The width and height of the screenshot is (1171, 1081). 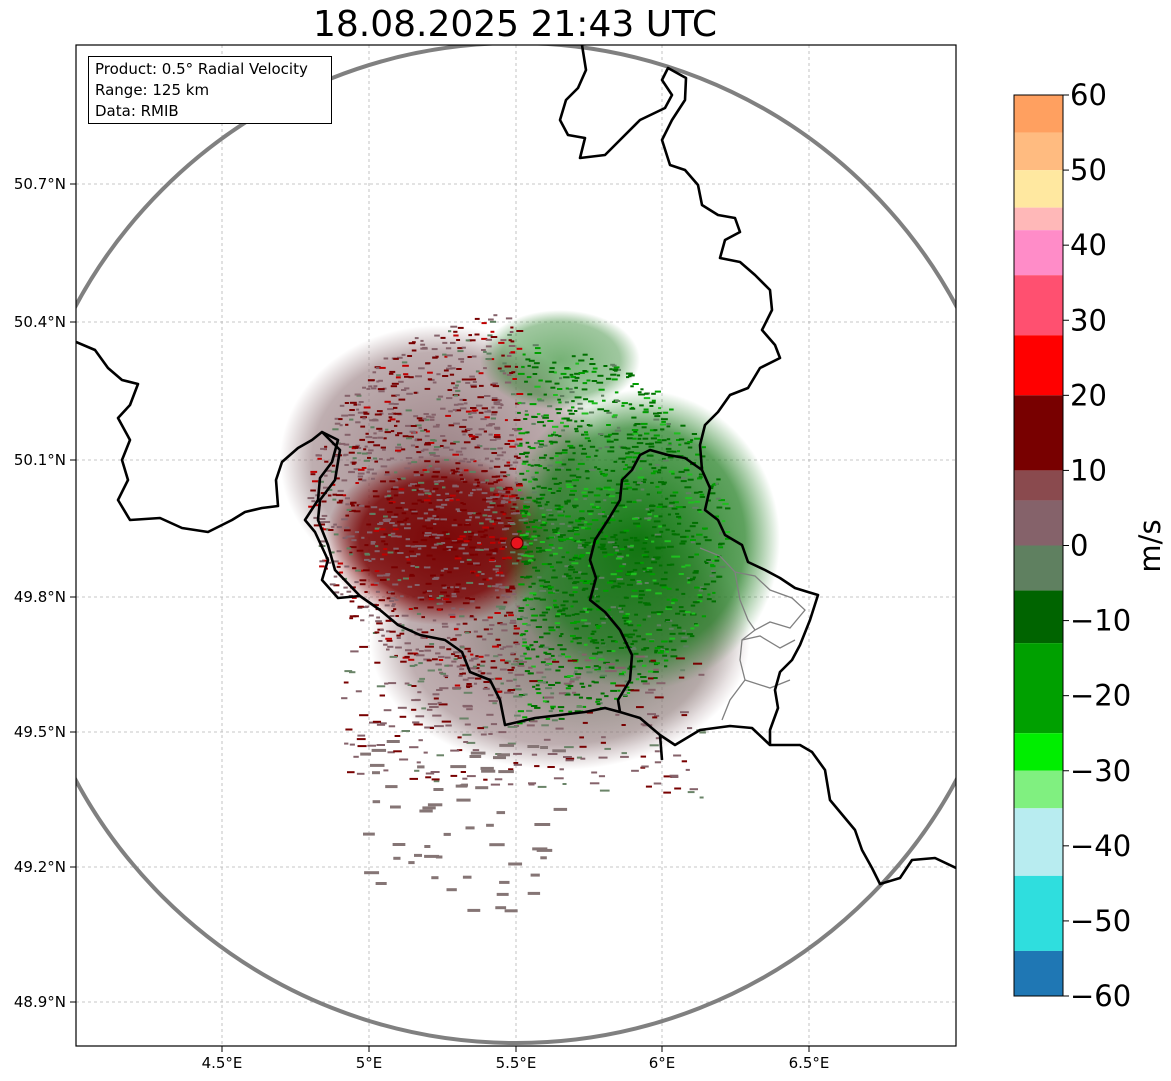 What do you see at coordinates (516, 1063) in the screenshot?
I see `lon-tick-label: 5.5°E` at bounding box center [516, 1063].